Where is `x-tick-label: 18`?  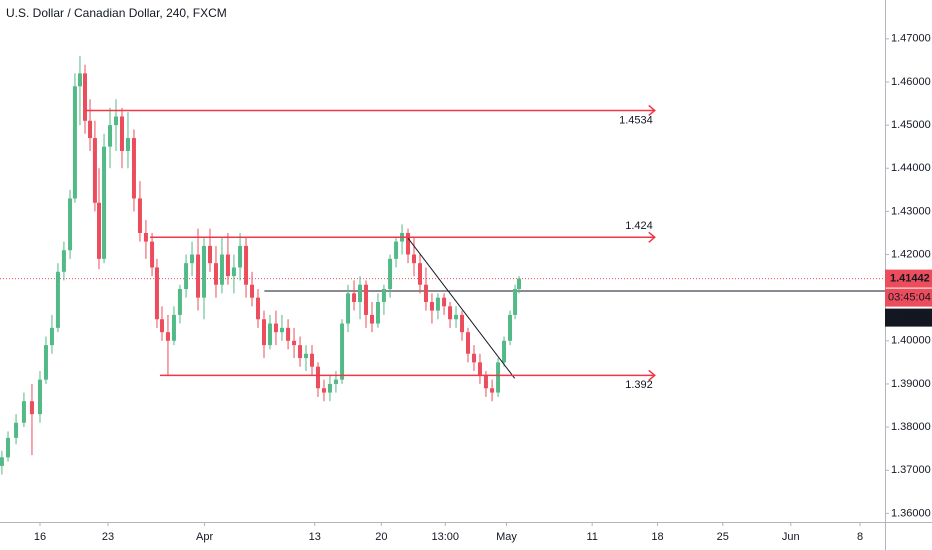
x-tick-label: 18 is located at coordinates (657, 537).